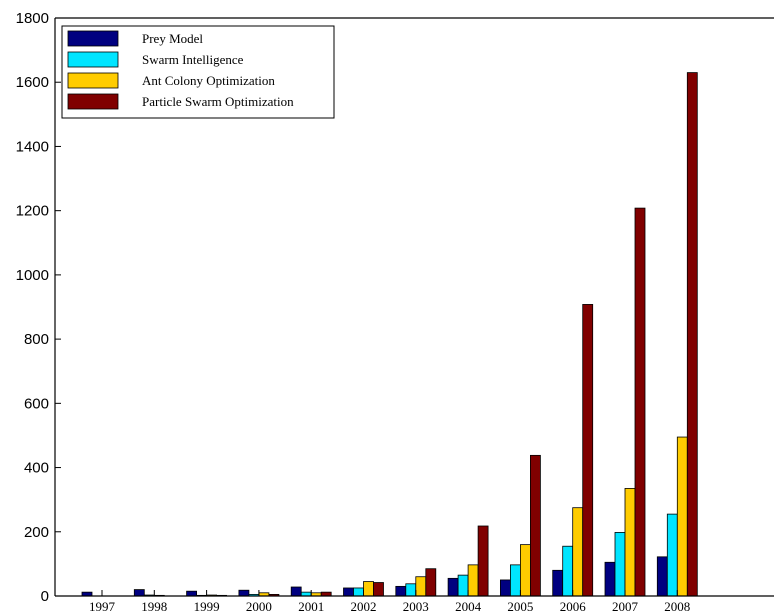 Image resolution: width=774 pixels, height=615 pixels. What do you see at coordinates (36, 468) in the screenshot?
I see `y-tick-label-400: 400` at bounding box center [36, 468].